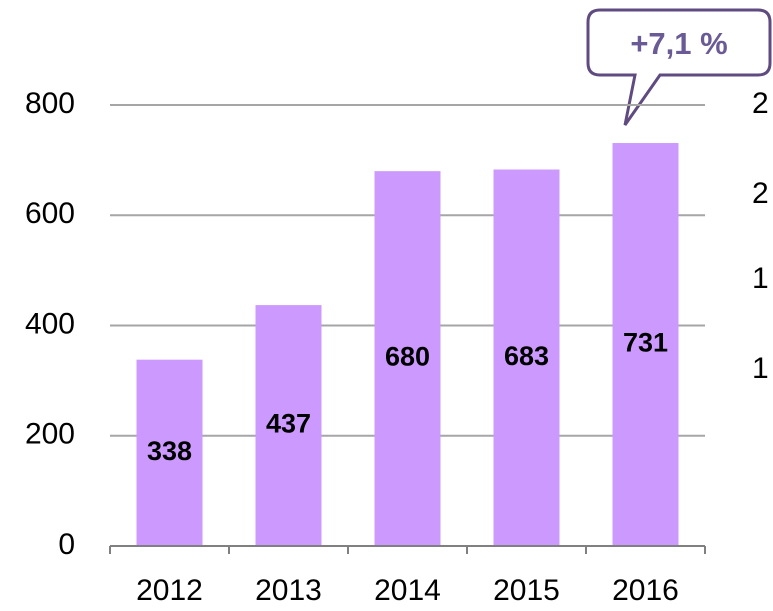  I want to click on y-tick-label: 800, so click(50, 103).